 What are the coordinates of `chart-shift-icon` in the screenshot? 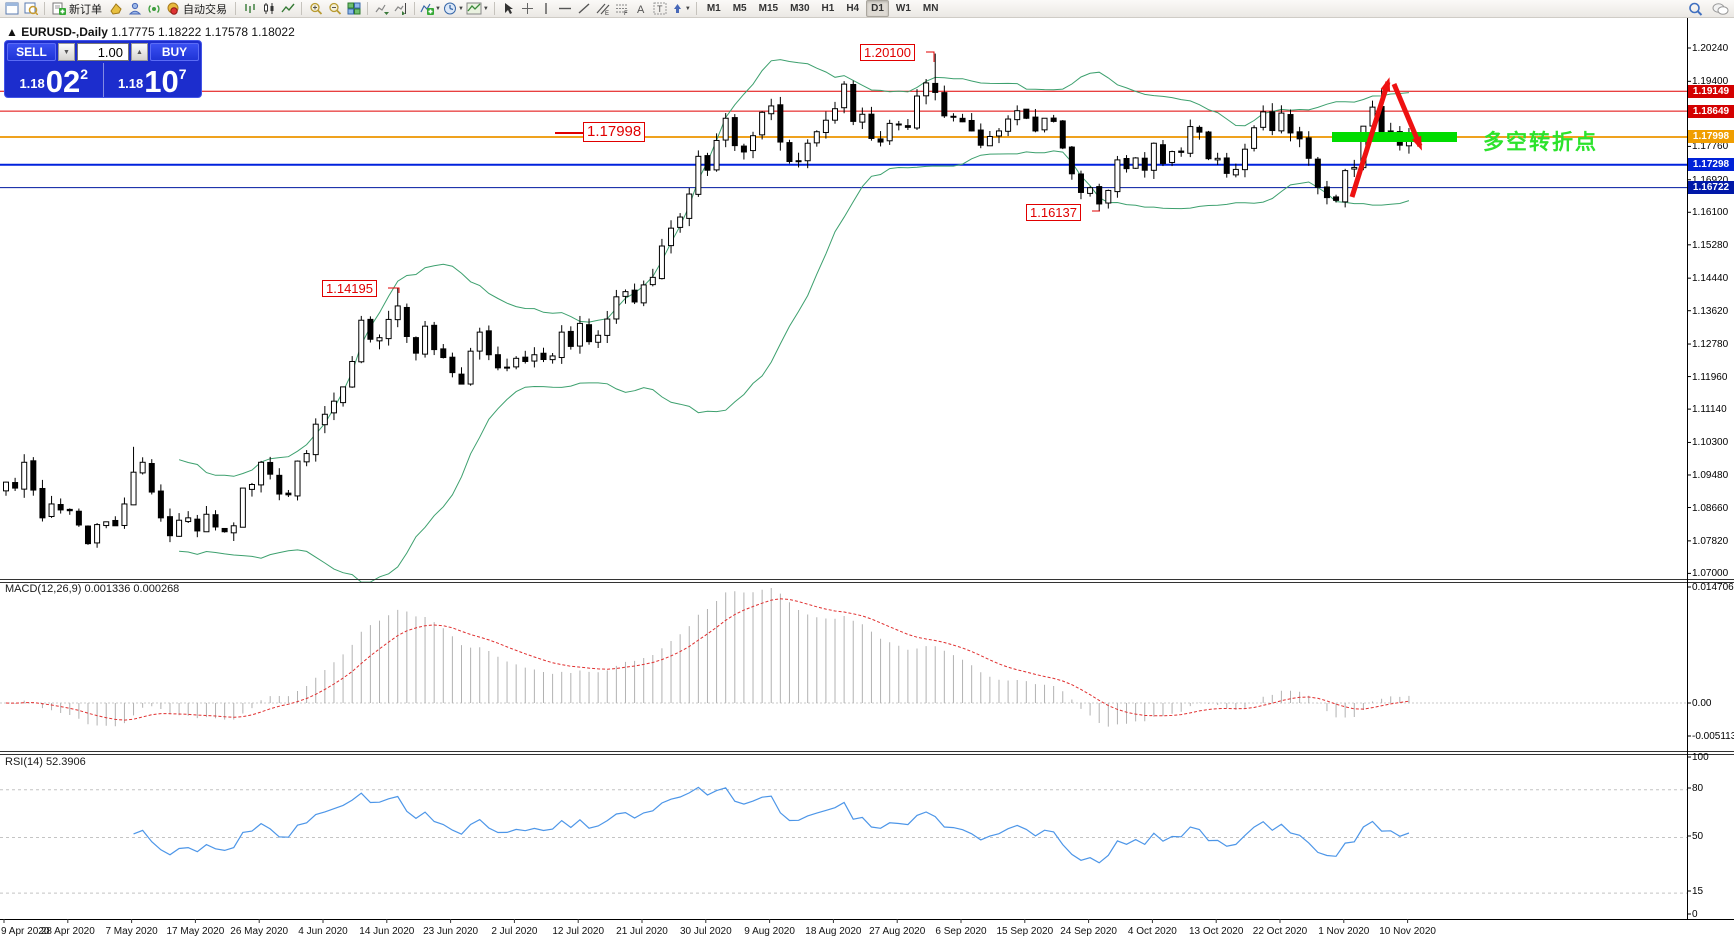 It's located at (400, 9).